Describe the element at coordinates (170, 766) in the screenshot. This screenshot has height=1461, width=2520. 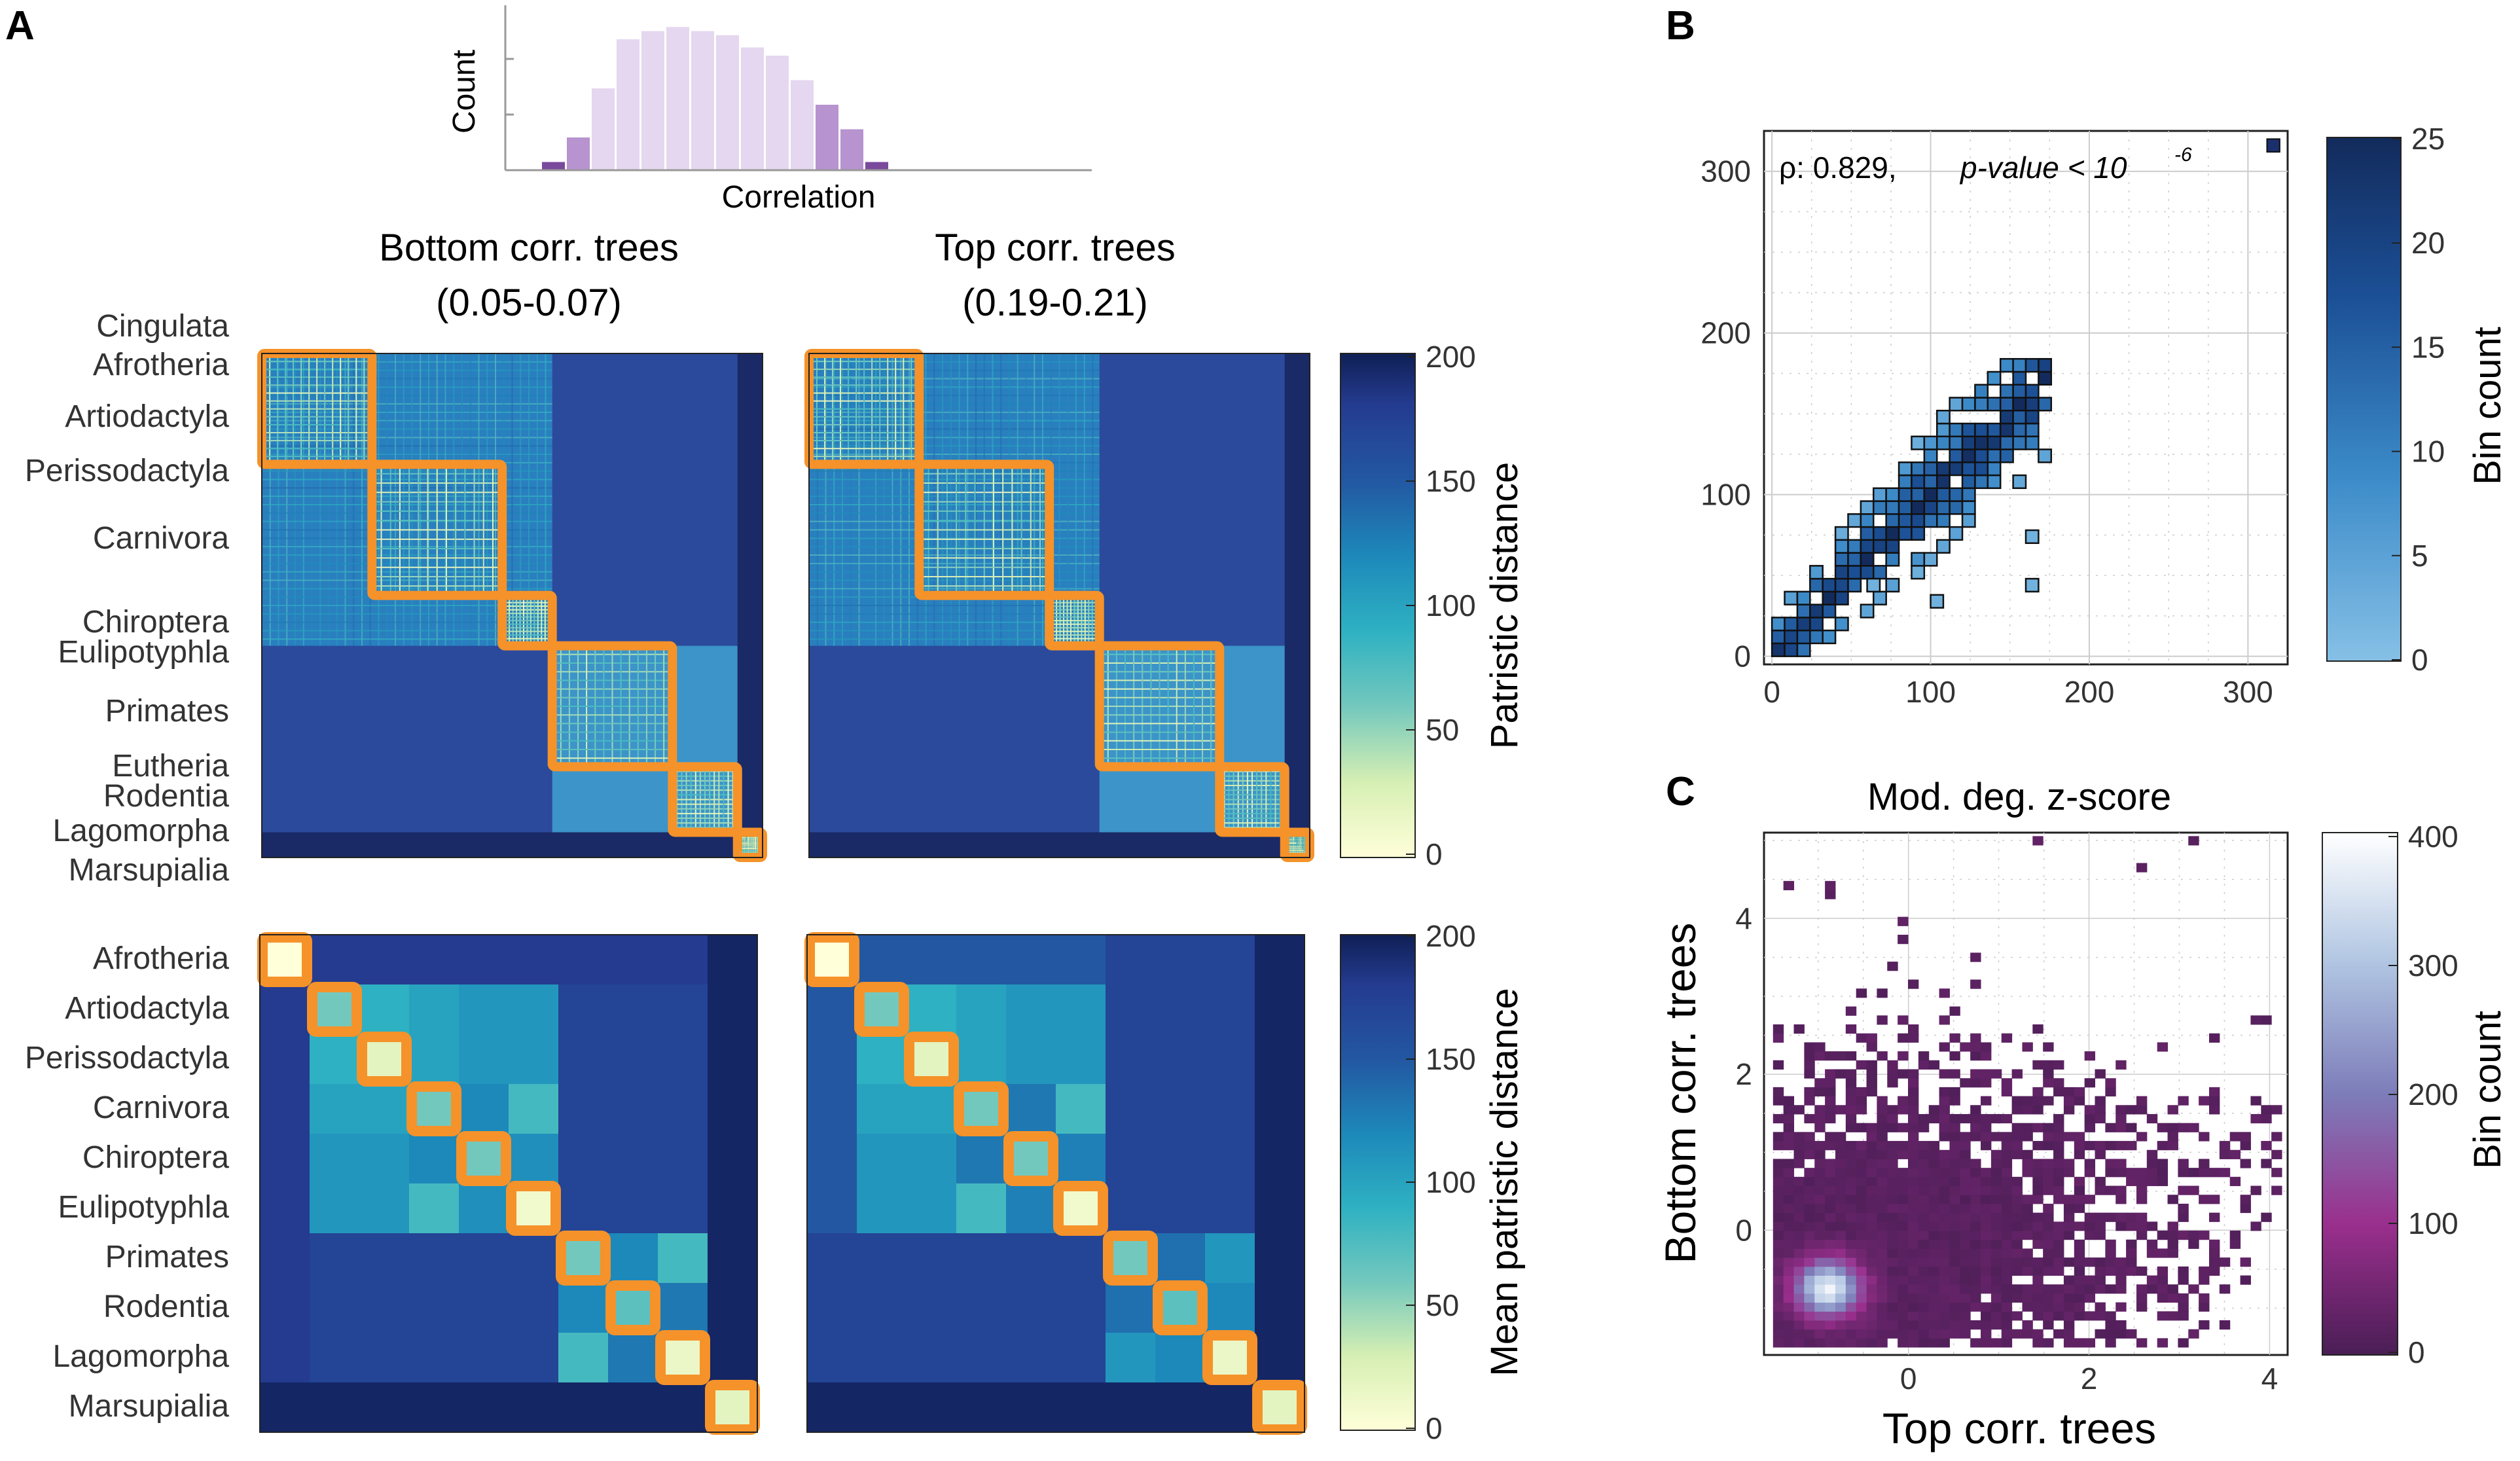
I see `upper-clade-label: Eutheria` at that location.